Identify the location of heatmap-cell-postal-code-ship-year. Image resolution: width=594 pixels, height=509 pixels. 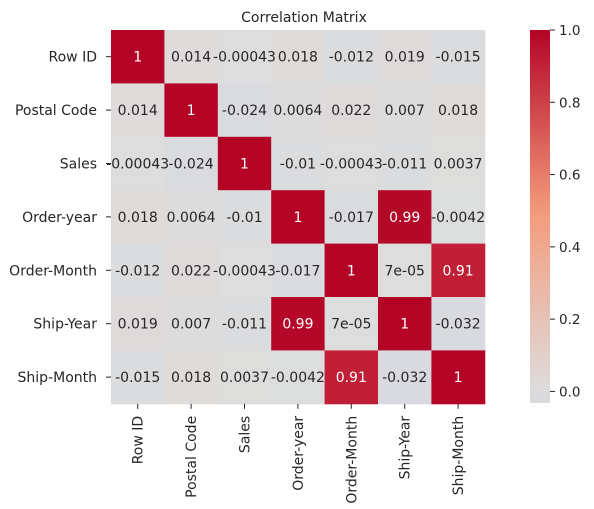
(405, 110).